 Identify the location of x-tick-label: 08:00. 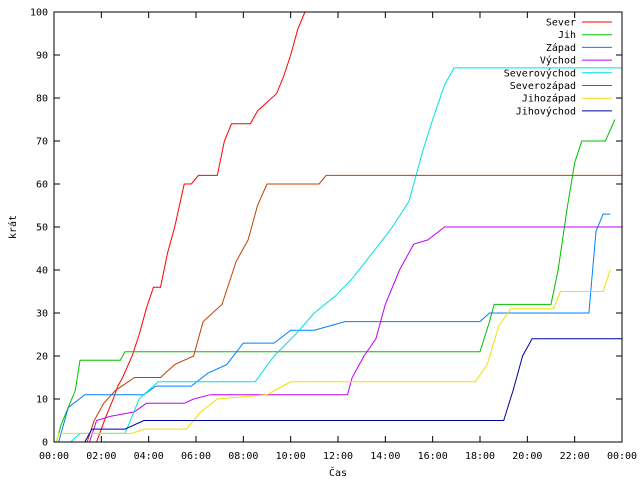
(243, 456).